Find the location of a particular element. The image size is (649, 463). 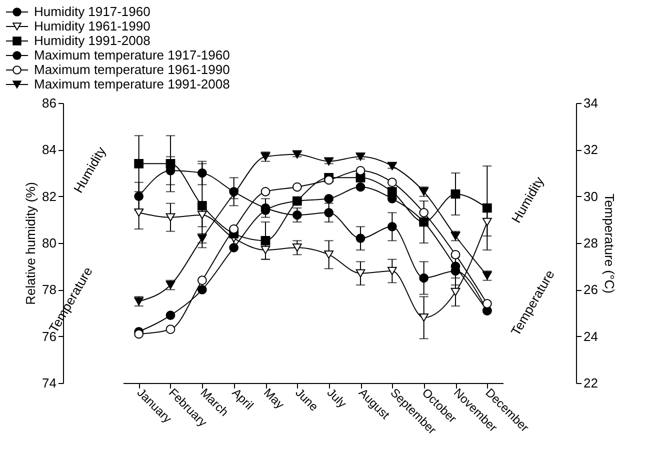

y-tick-label: 86 is located at coordinates (49, 103).